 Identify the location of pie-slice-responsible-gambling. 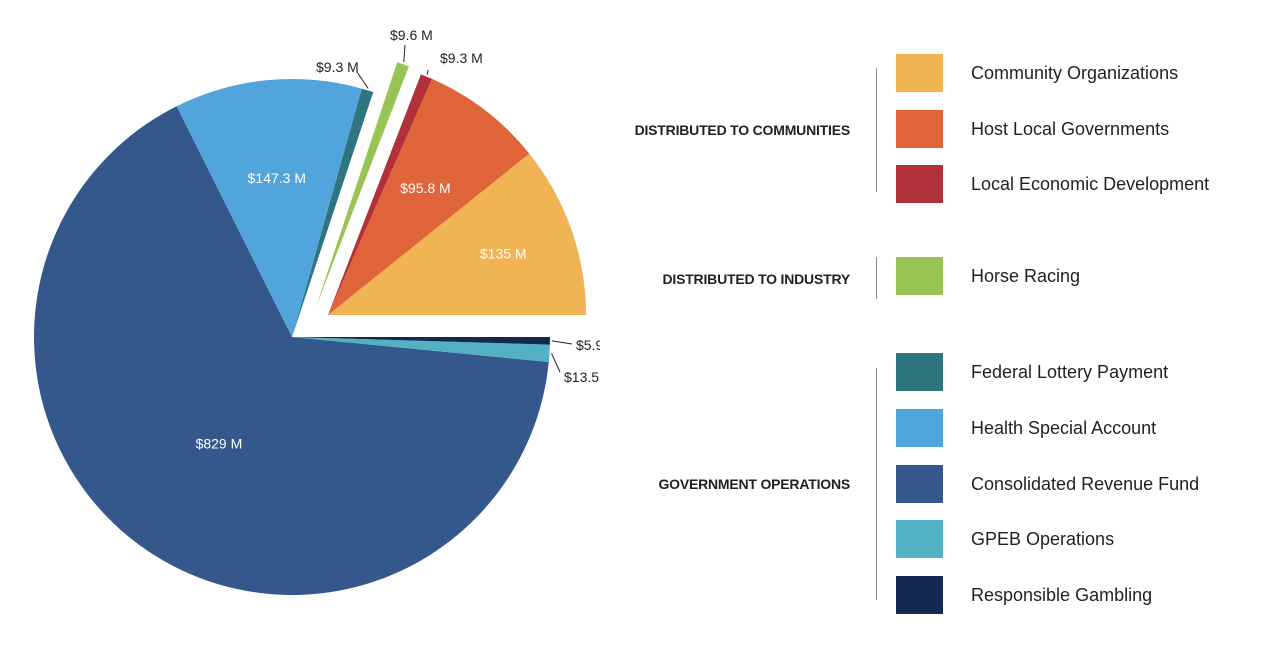
(421, 341).